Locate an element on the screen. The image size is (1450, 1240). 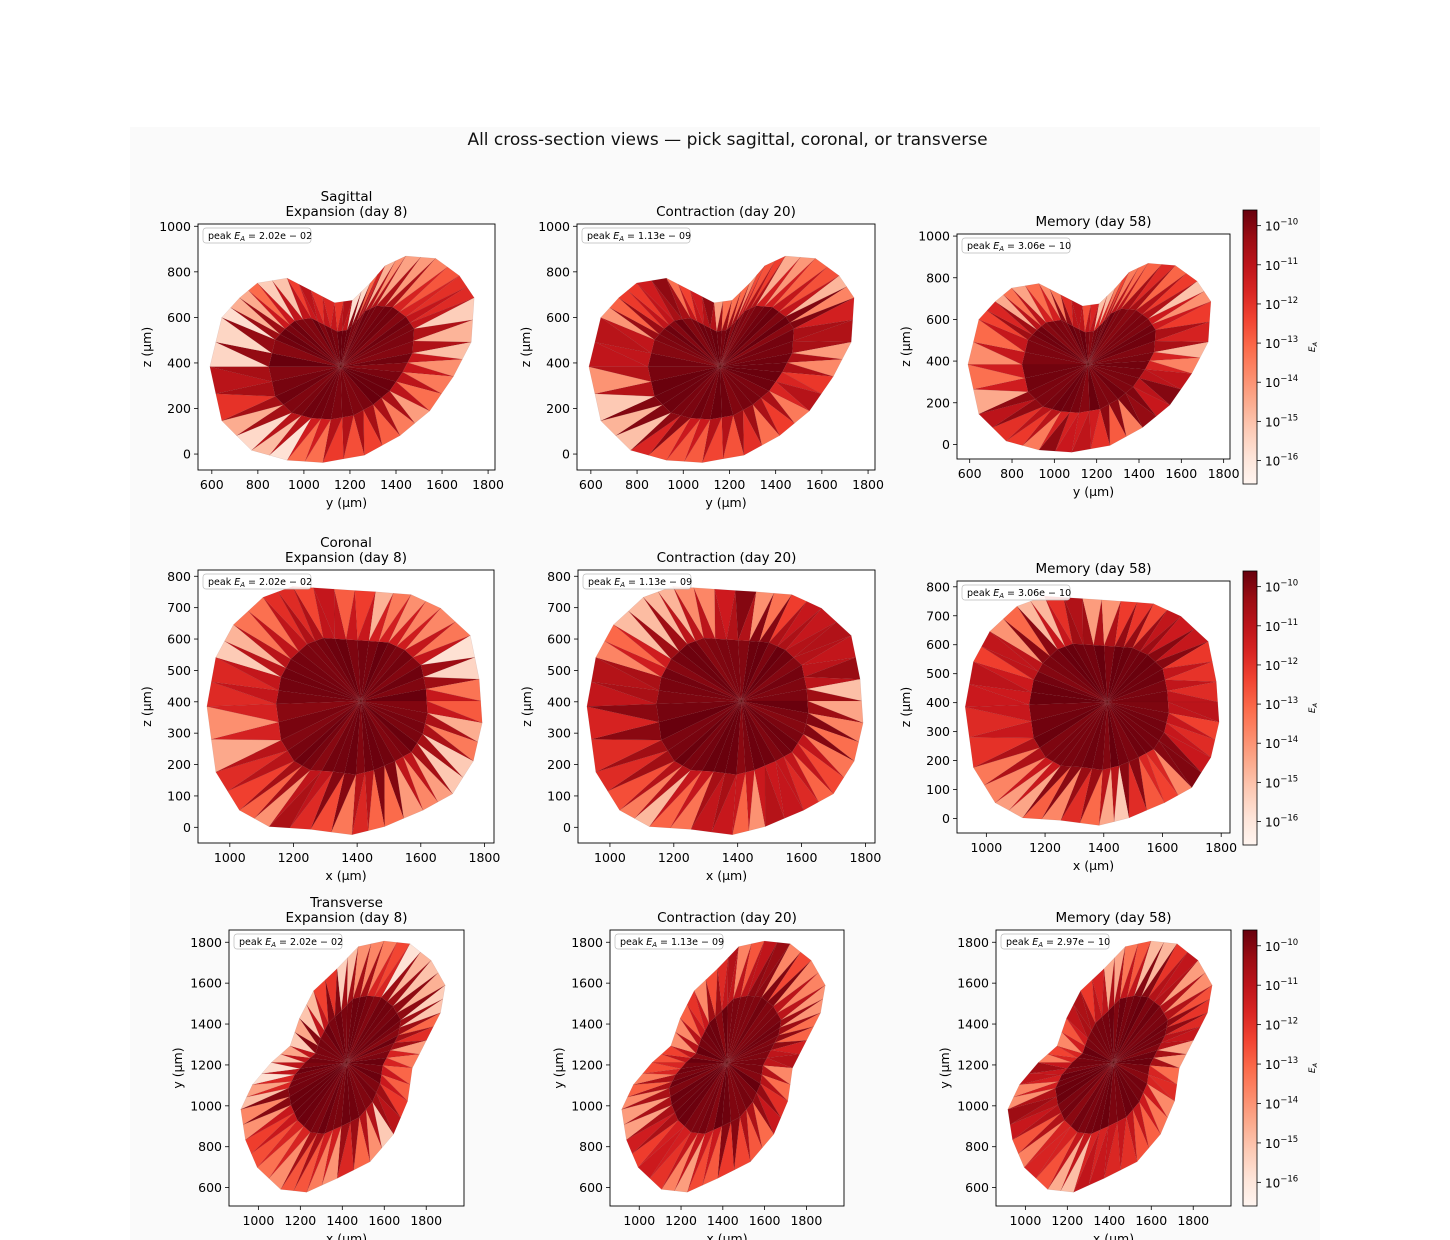
colorbar-tick-label: 10−15 is located at coordinates (1281, 782).